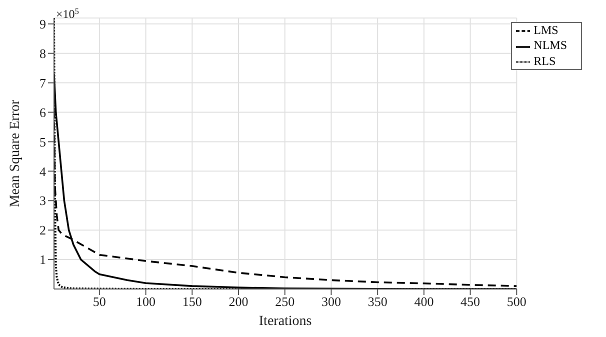  I want to click on y-tick-label: 7, so click(43, 82).